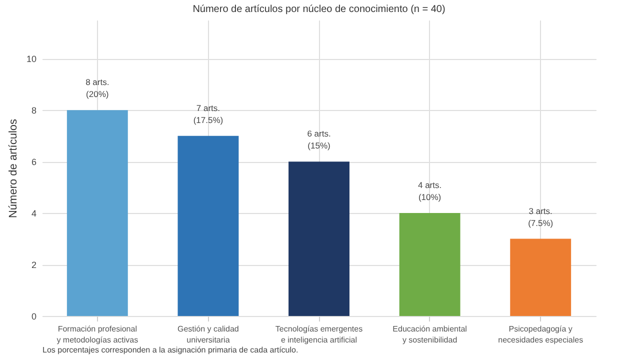  What do you see at coordinates (33, 265) in the screenshot?
I see `y-tick-label: 2` at bounding box center [33, 265].